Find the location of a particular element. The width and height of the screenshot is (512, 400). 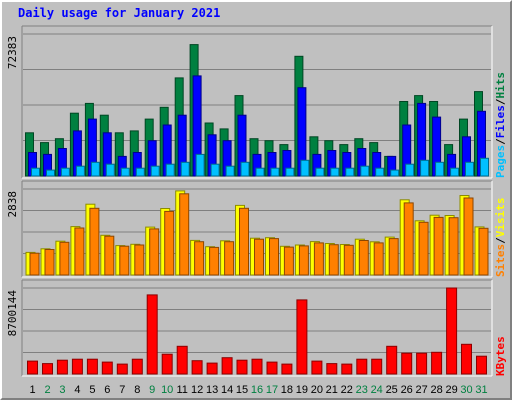

day-label-2: 2 is located at coordinates (47, 390).